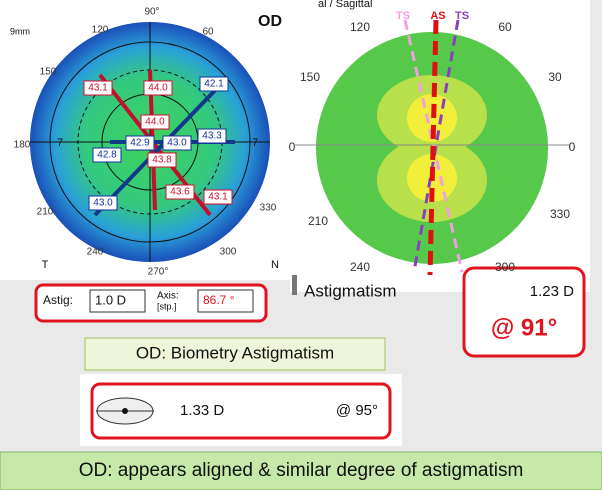 Image resolution: width=602 pixels, height=490 pixels. Describe the element at coordinates (110, 299) in the screenshot. I see `label: 1.0 D` at that location.